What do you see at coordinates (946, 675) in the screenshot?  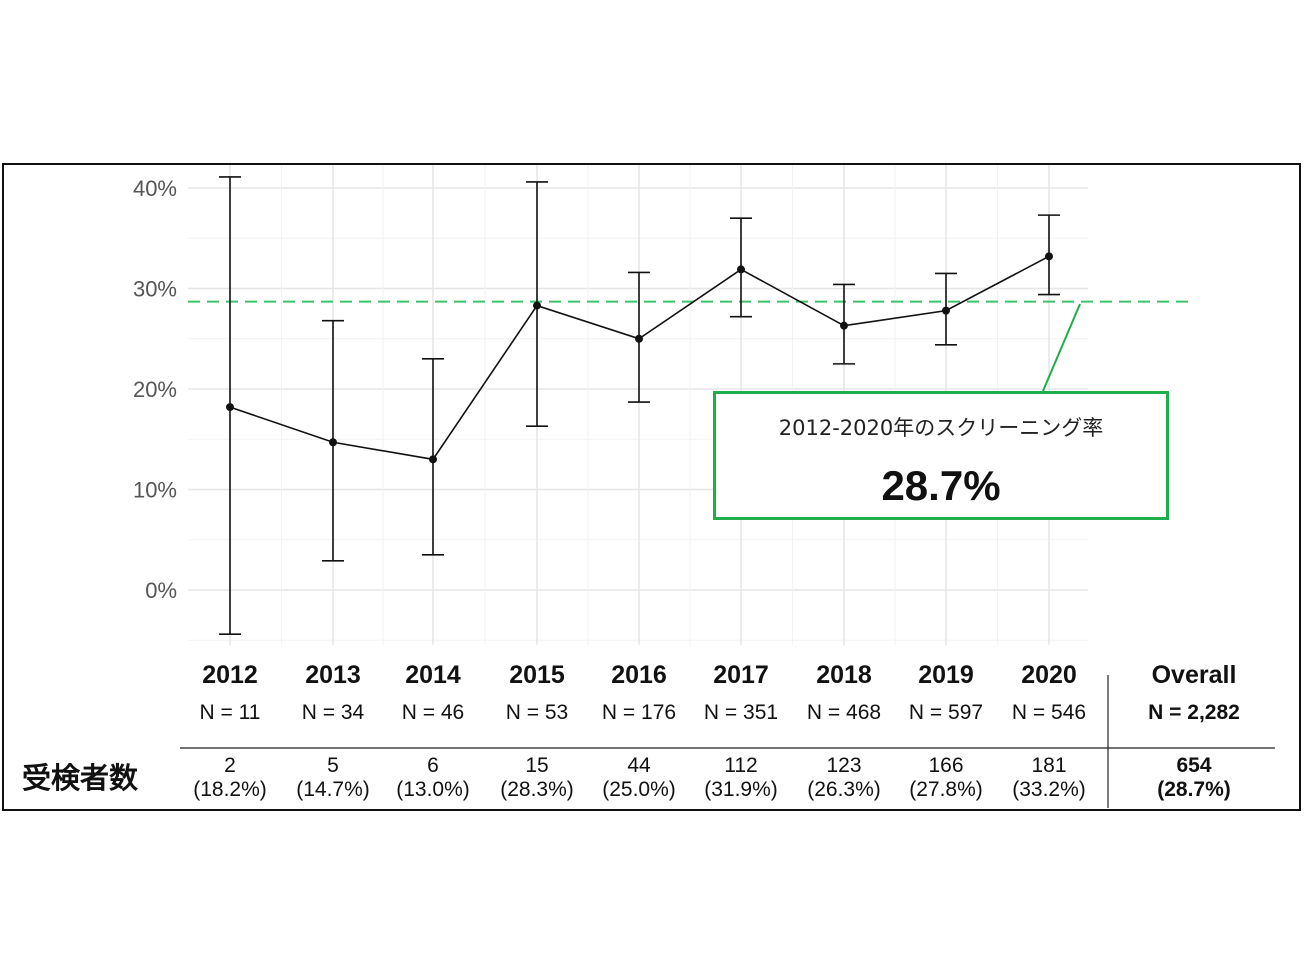 I see `x-tick-label: 2019` at bounding box center [946, 675].